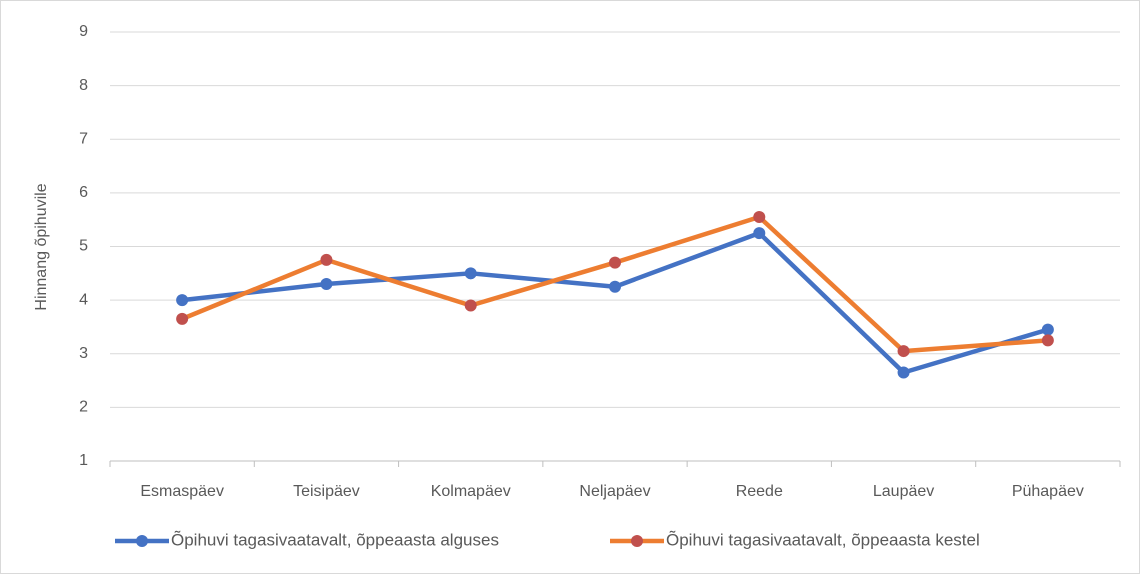 The image size is (1140, 574). Describe the element at coordinates (83, 192) in the screenshot. I see `y-tick-label: 6` at that location.